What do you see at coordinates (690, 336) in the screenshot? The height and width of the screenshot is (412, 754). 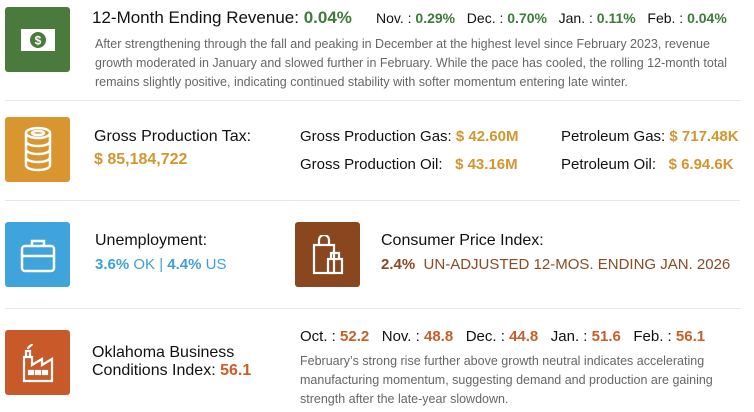 I see `month-value: 56.1` at bounding box center [690, 336].